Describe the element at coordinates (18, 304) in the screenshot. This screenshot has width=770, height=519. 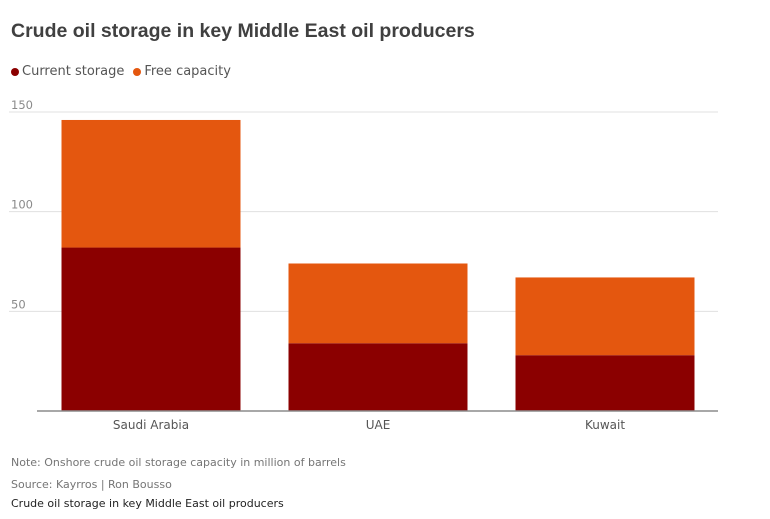
I see `y-tick-label-50: 50` at that location.